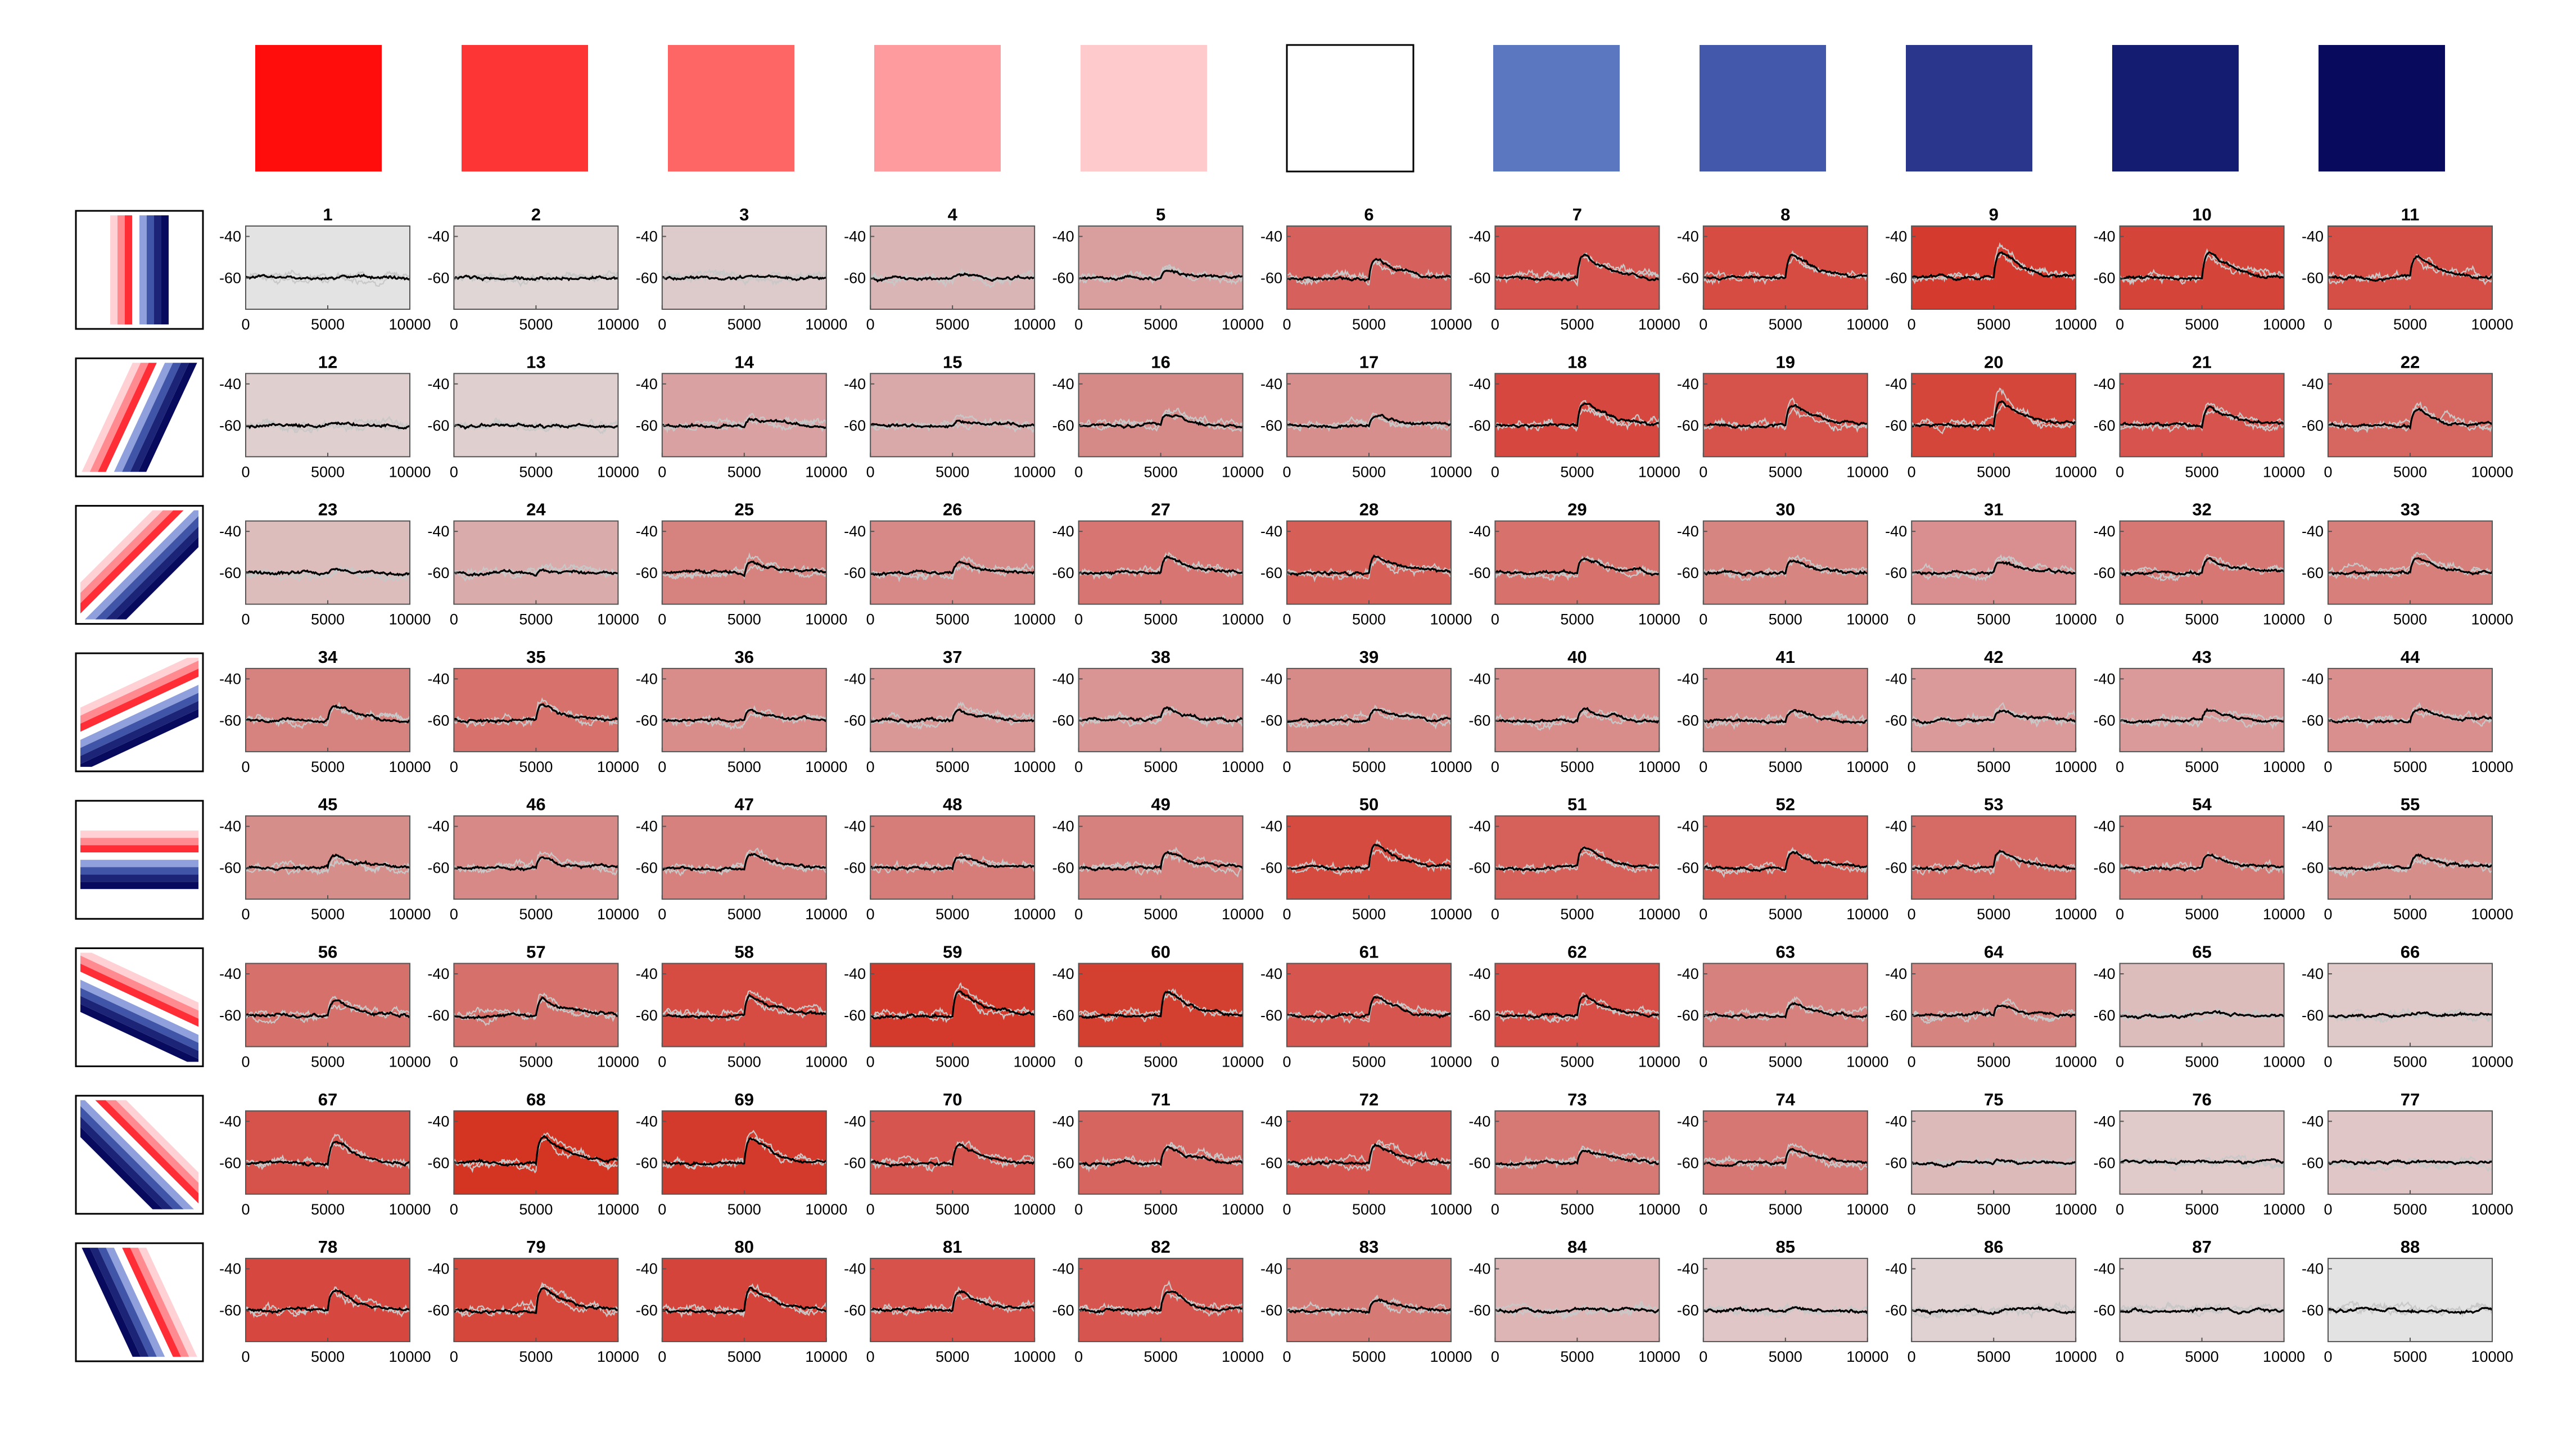  What do you see at coordinates (1574, 564) in the screenshot?
I see `panel-29: 29 -40 -60 0 5000 10000` at bounding box center [1574, 564].